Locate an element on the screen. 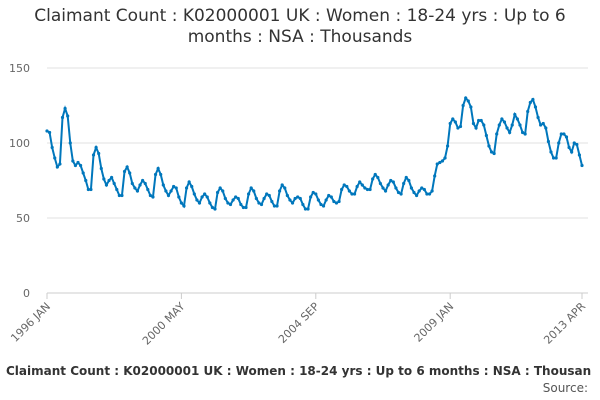  x-tick-label: 2013 APR is located at coordinates (564, 323).